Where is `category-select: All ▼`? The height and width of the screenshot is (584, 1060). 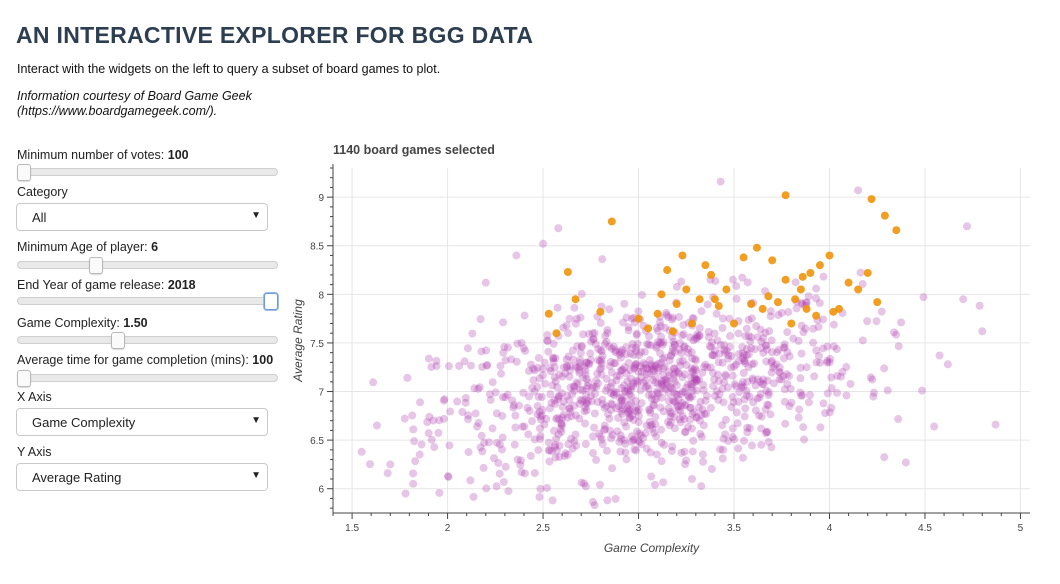
category-select: All ▼ is located at coordinates (142, 217).